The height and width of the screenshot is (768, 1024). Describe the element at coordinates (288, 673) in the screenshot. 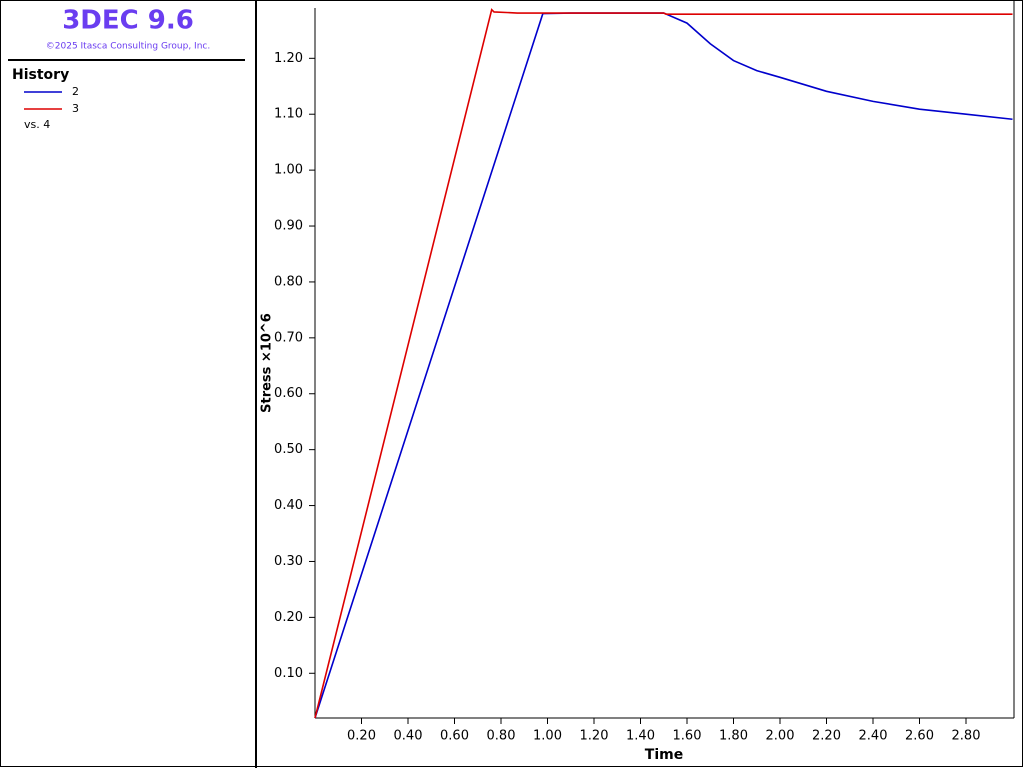

I see `y-tick-label: 0.10` at that location.